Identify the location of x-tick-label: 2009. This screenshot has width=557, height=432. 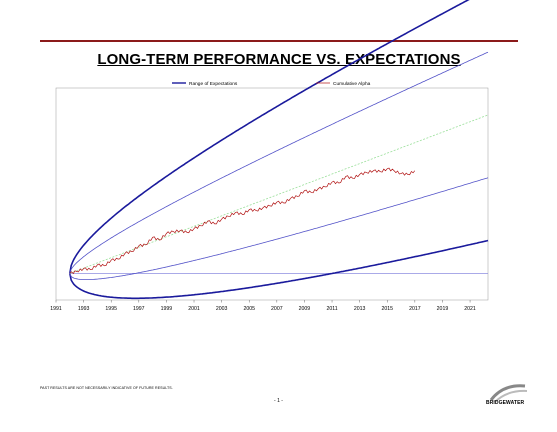
(305, 309).